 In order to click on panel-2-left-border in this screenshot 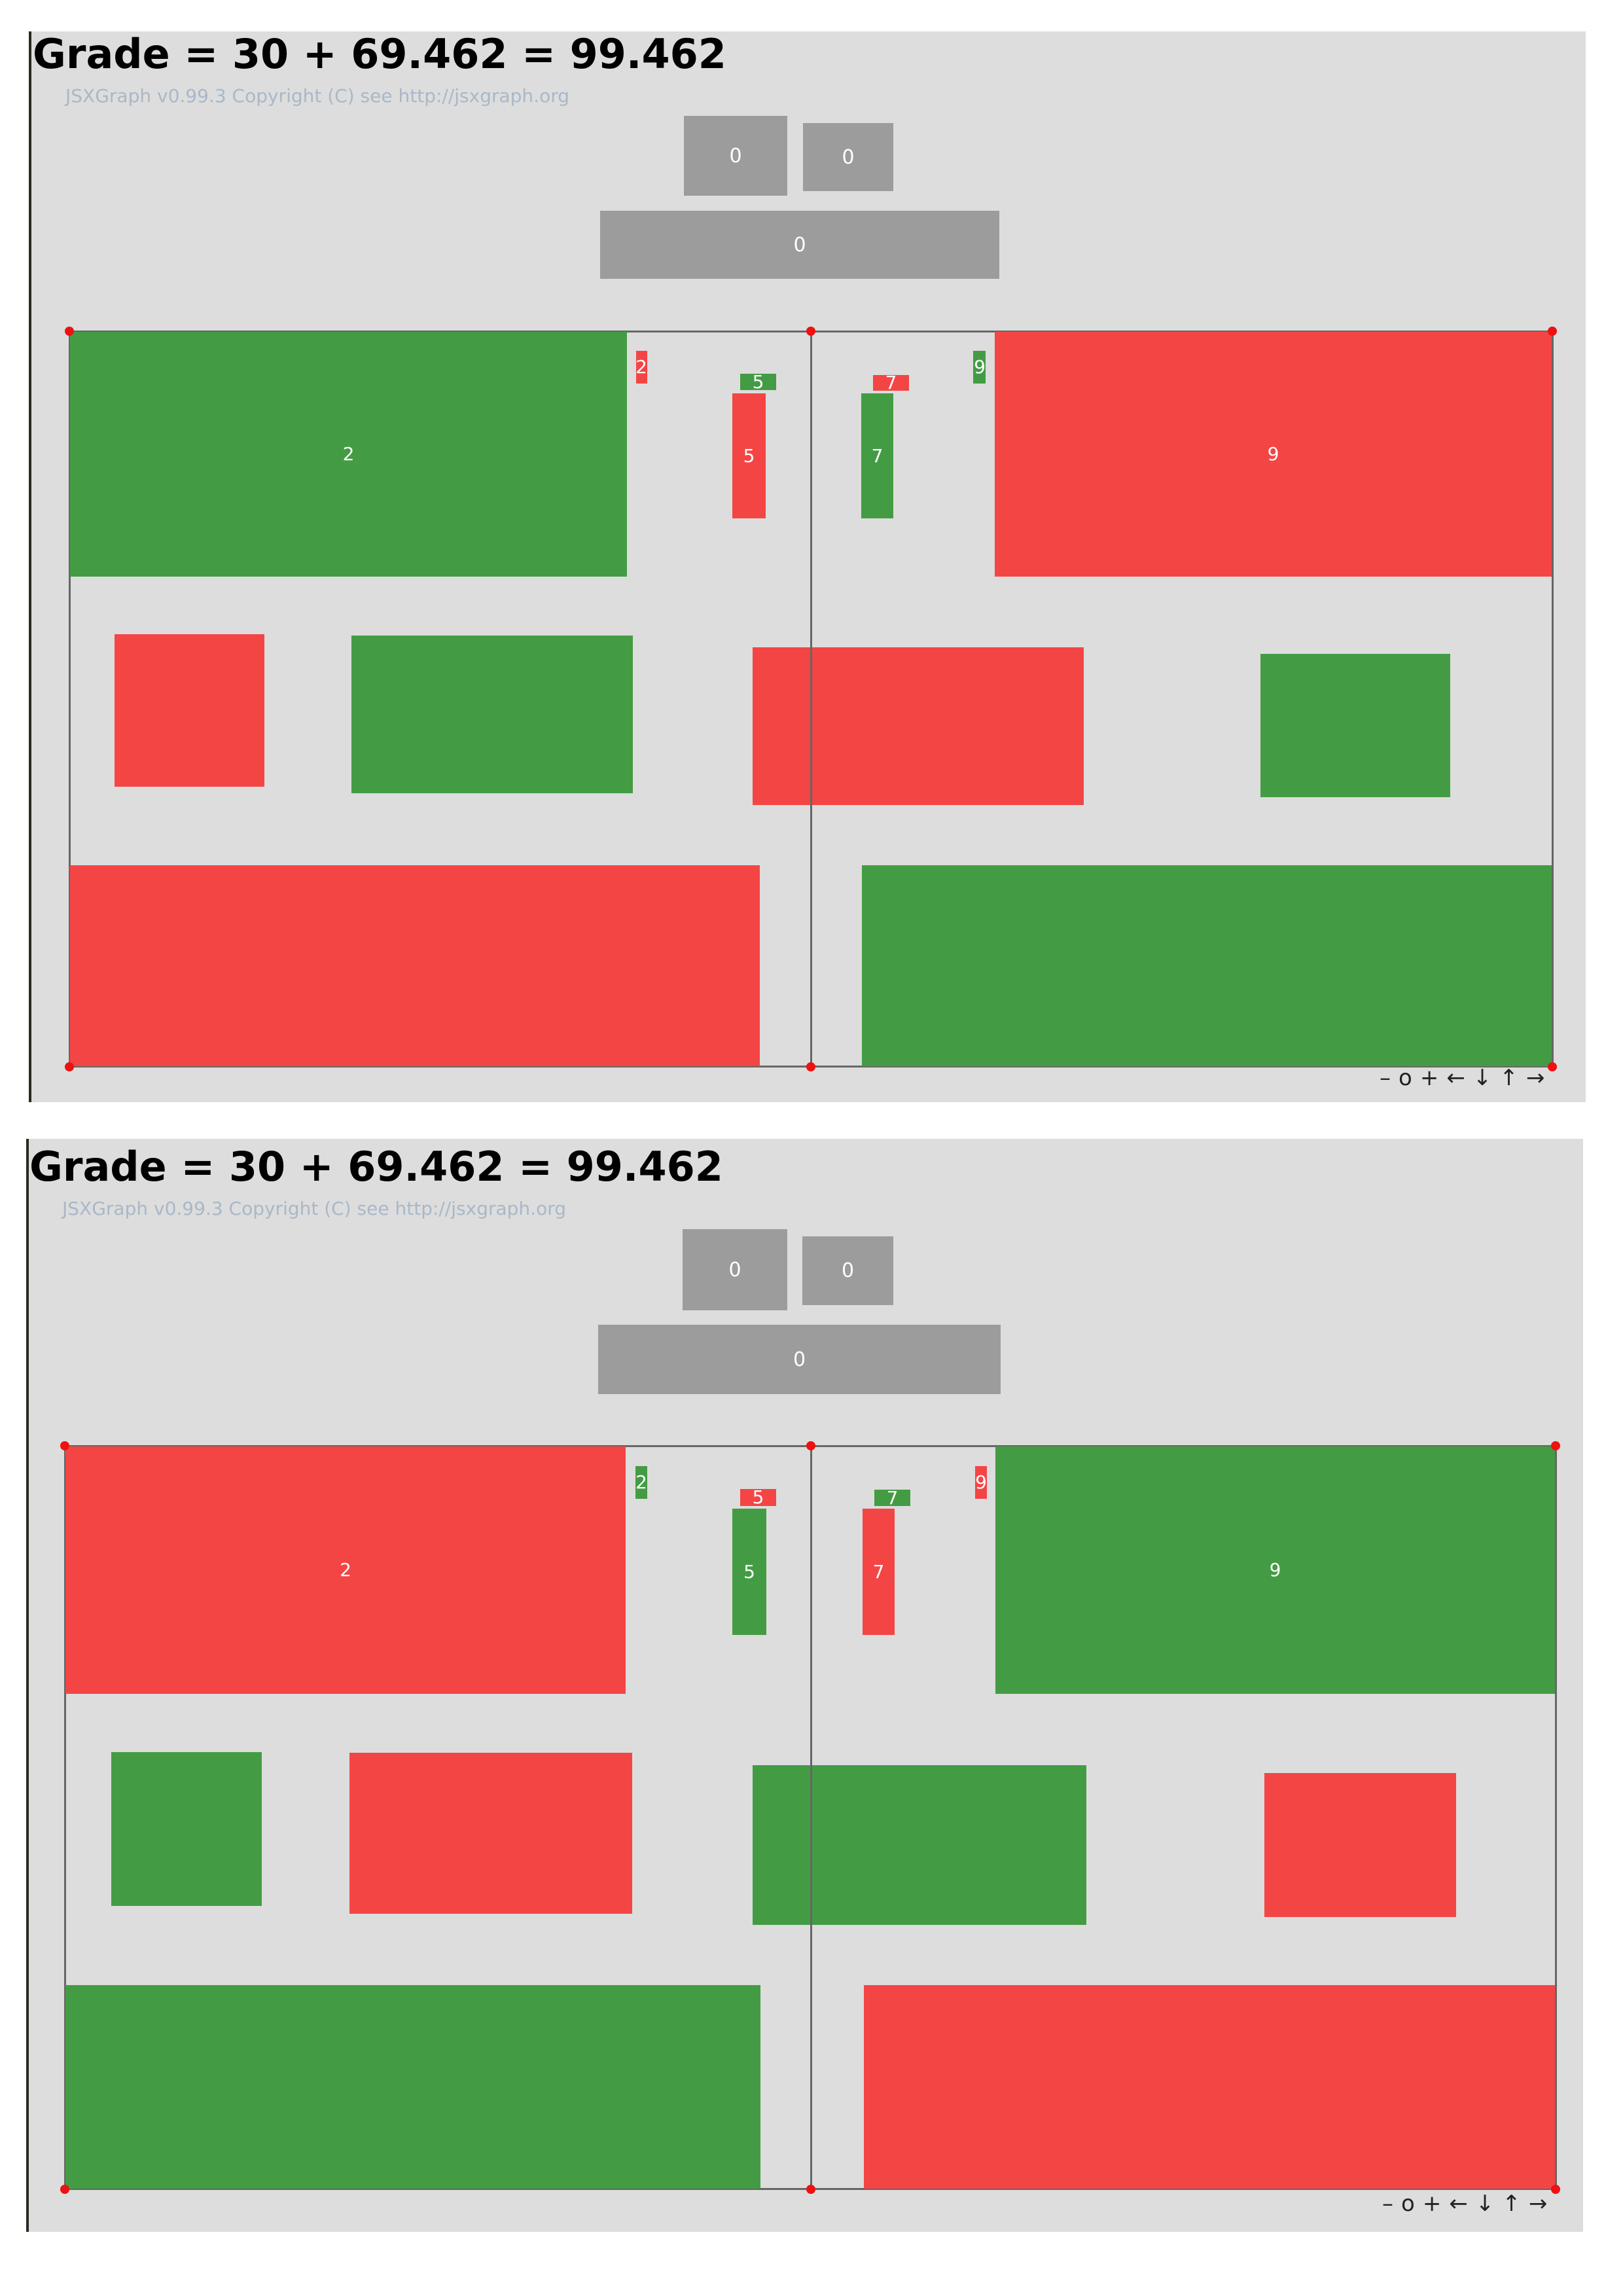, I will do `click(27, 1685)`.